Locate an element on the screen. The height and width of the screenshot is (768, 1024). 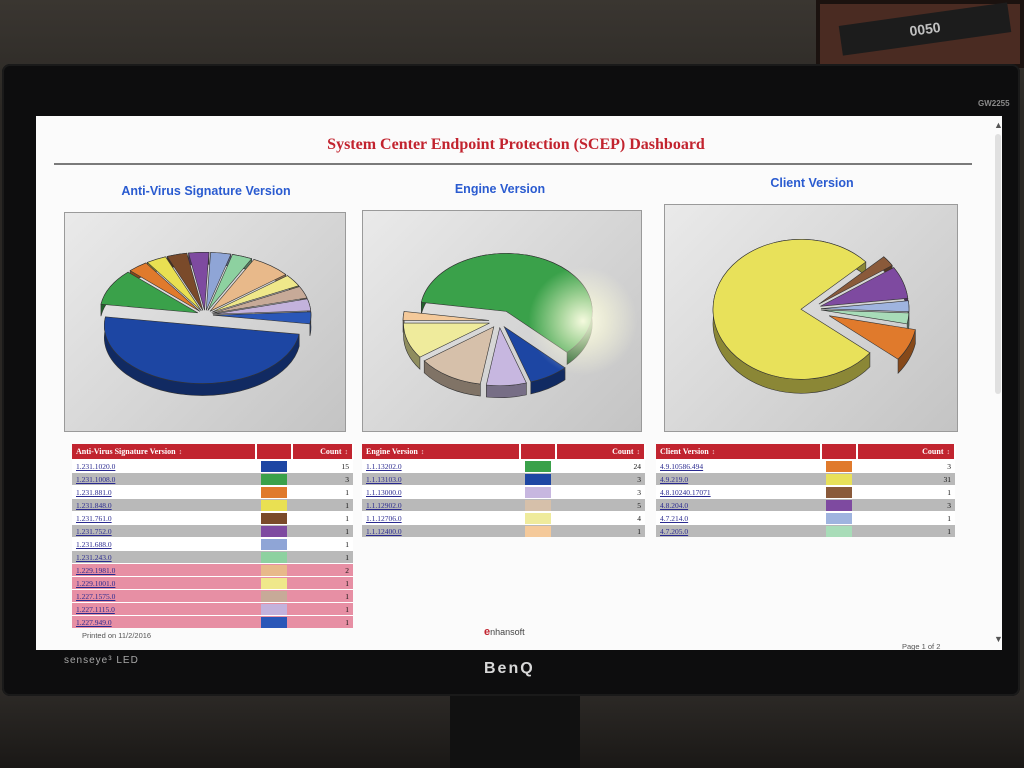
scroll-up-icon: ▲ is located at coordinates (998, 125).